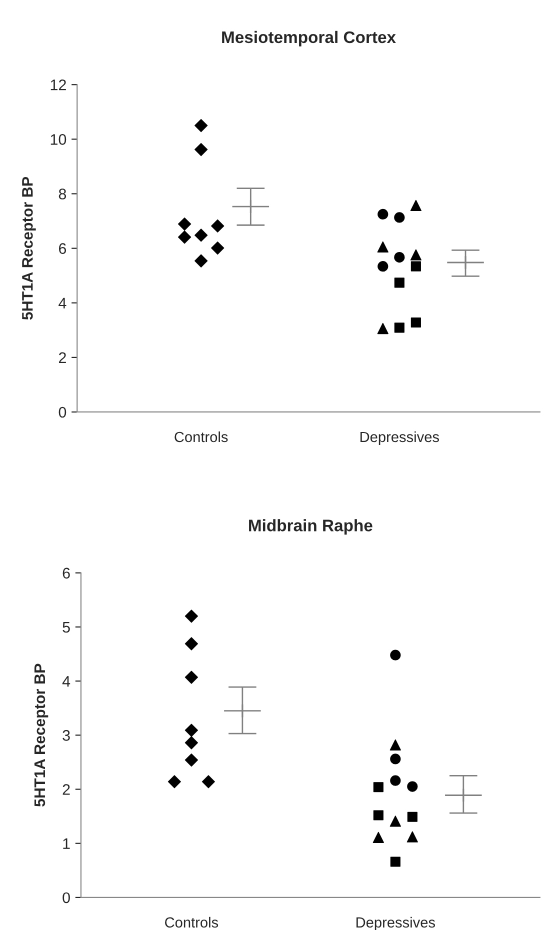  What do you see at coordinates (66, 627) in the screenshot?
I see `y-tick-label: 5` at bounding box center [66, 627].